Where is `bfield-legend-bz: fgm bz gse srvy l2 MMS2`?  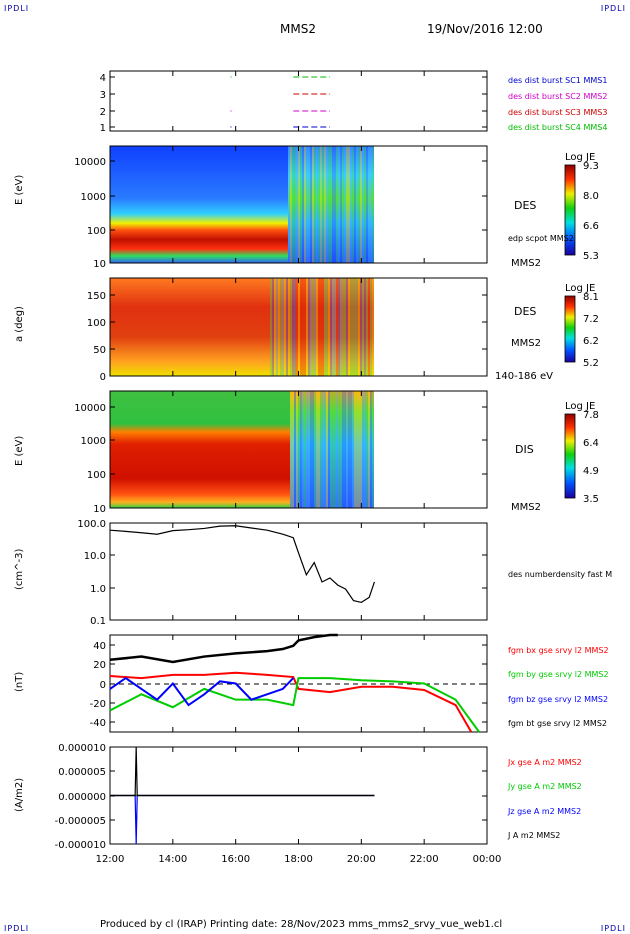 bfield-legend-bz: fgm bz gse srvy l2 MMS2 is located at coordinates (558, 699).